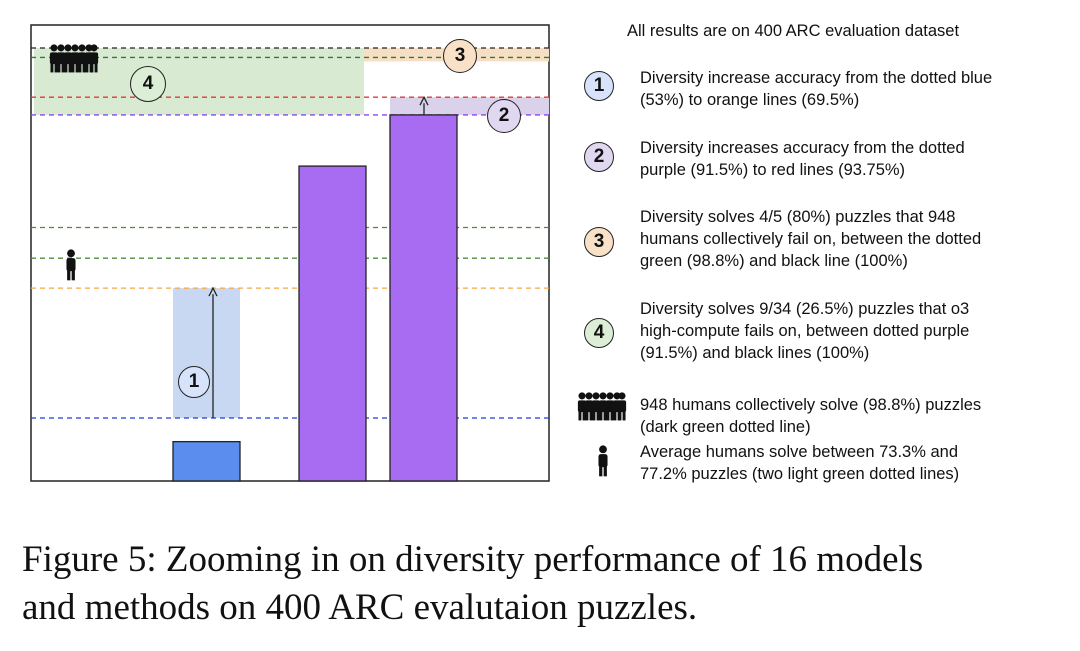 The width and height of the screenshot is (1080, 651). Describe the element at coordinates (725, 427) in the screenshot. I see `legend-text: (dark green dotted line)` at that location.